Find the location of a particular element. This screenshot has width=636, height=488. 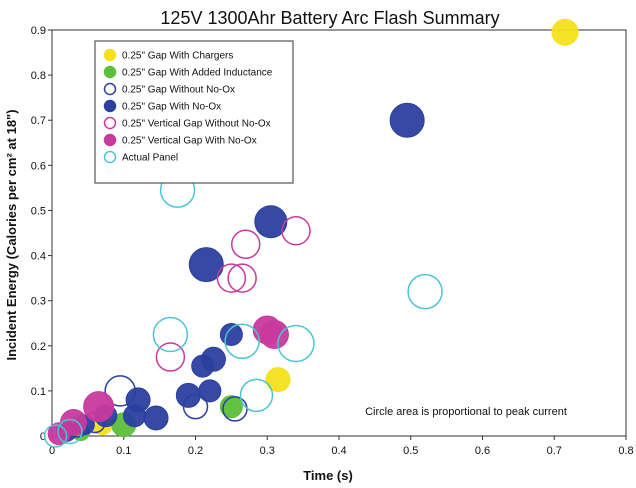

y-tick-label: 0.7 is located at coordinates (38, 121).